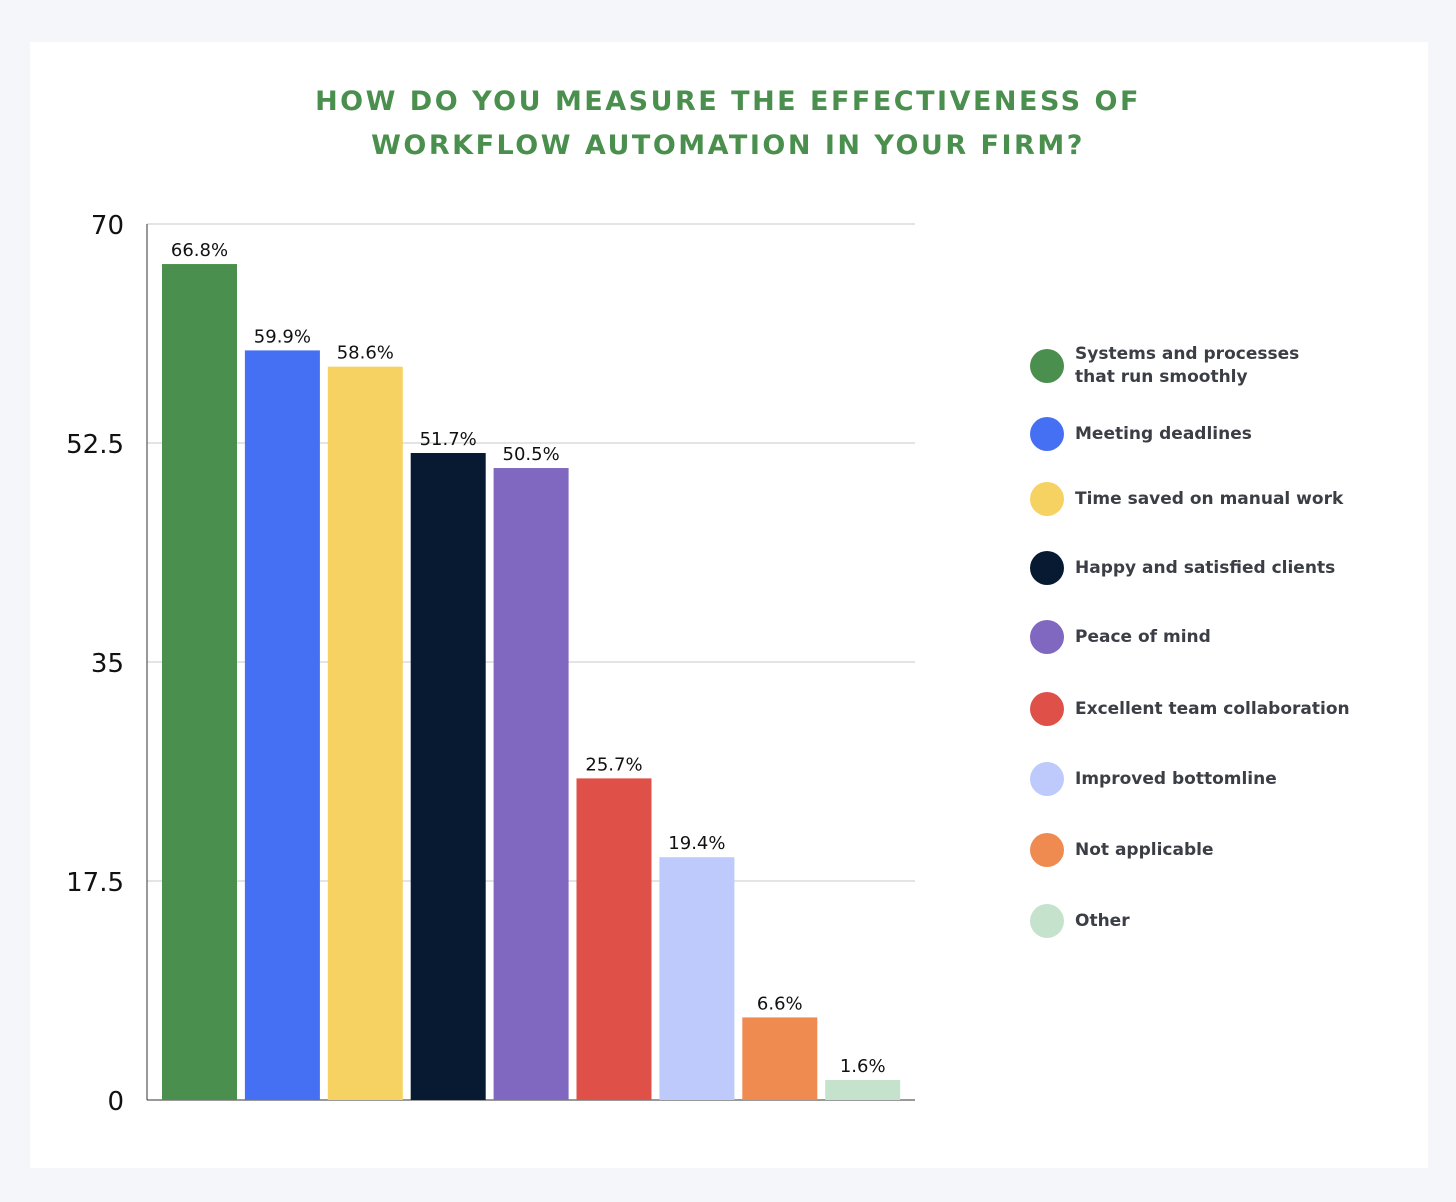  Describe the element at coordinates (1235, 850) in the screenshot. I see `legend-label: Not applicable` at that location.